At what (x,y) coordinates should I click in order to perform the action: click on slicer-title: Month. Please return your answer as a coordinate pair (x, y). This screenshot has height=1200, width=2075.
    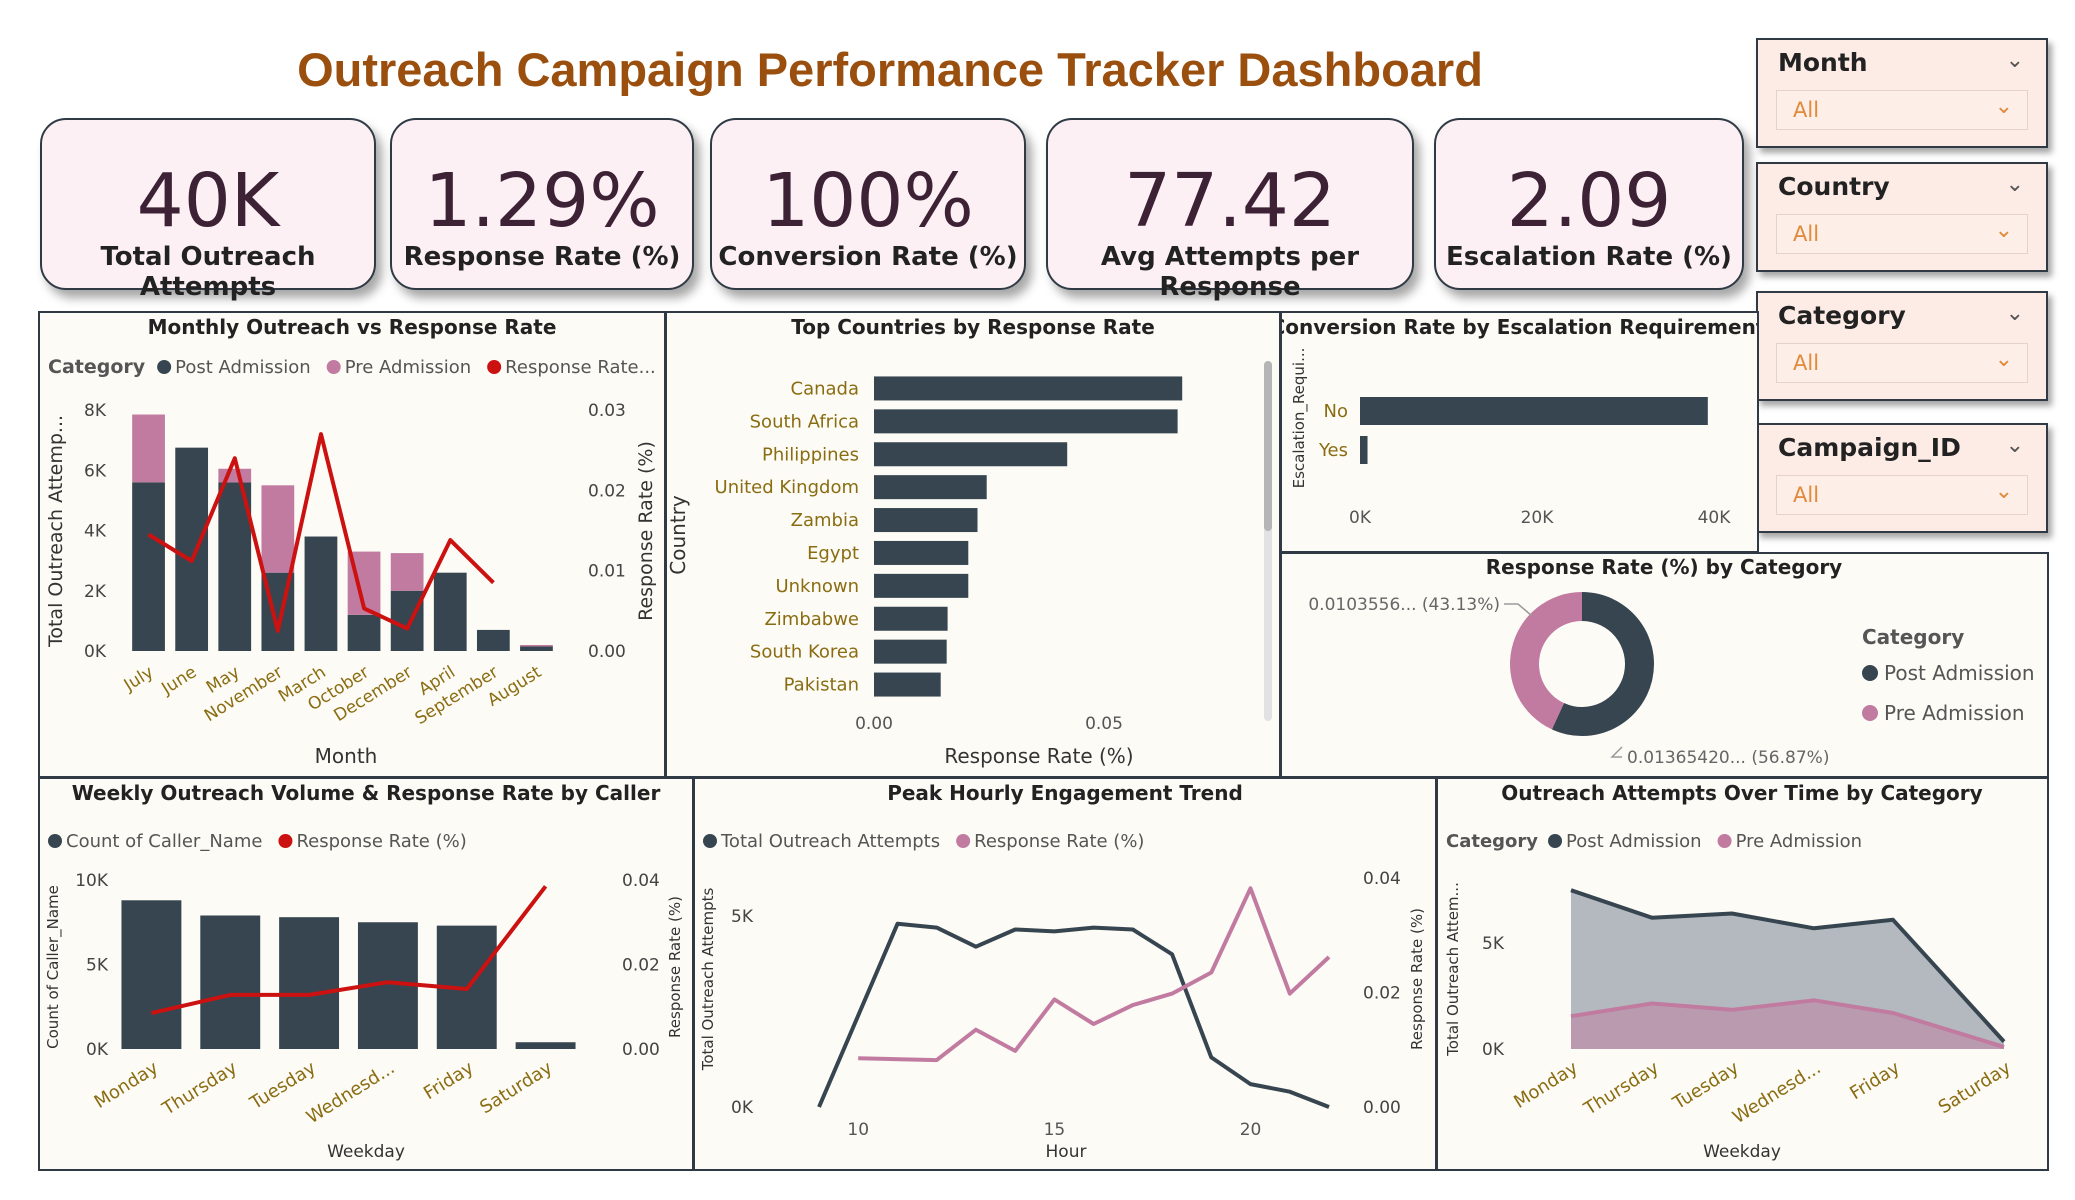
    Looking at the image, I should click on (1823, 62).